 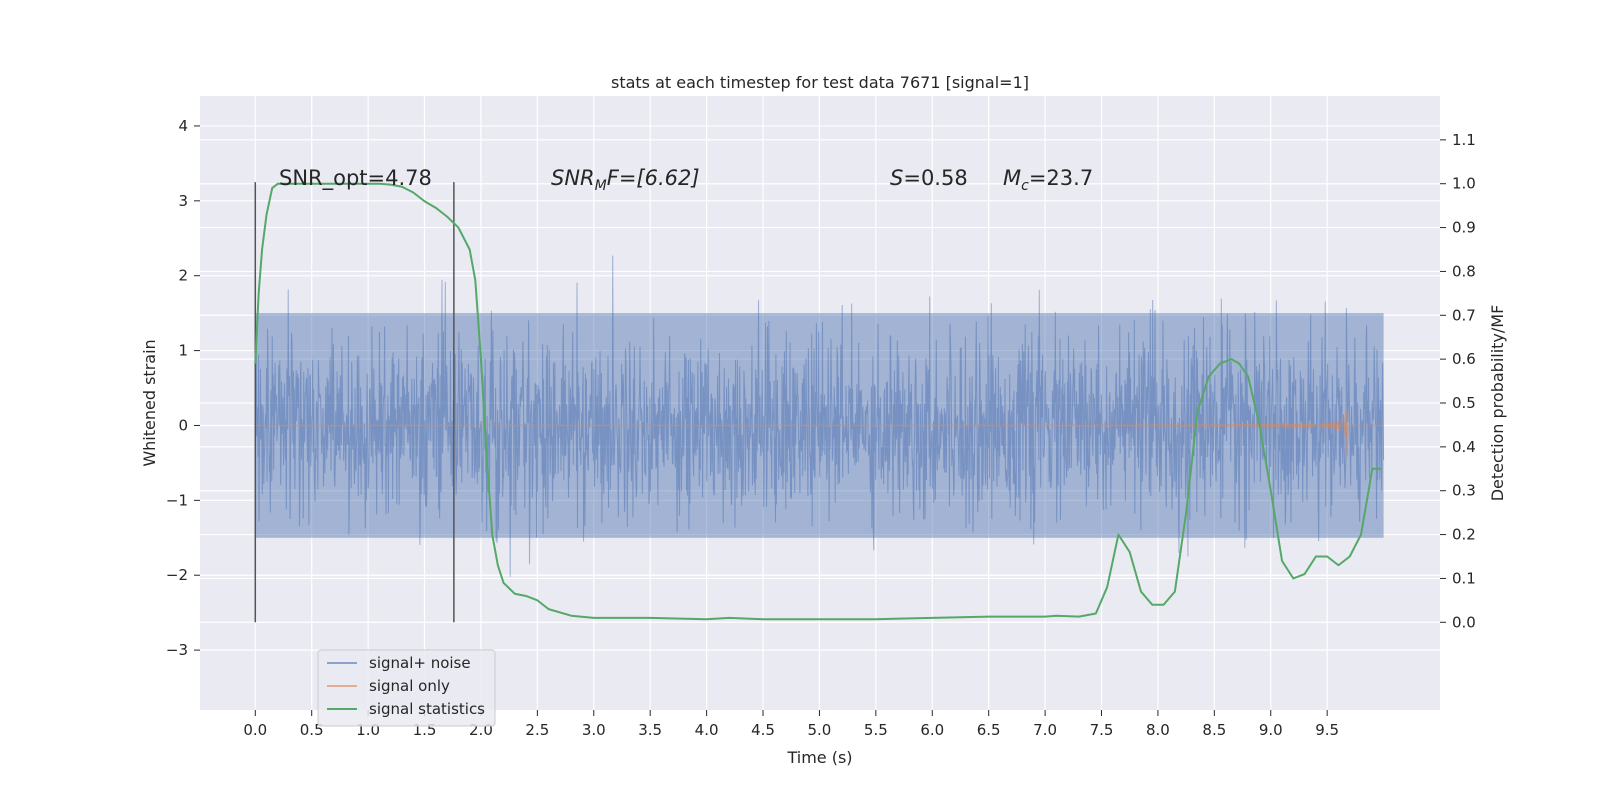 What do you see at coordinates (935, 178) in the screenshot?
I see `annotation-s-rest: =0.58` at bounding box center [935, 178].